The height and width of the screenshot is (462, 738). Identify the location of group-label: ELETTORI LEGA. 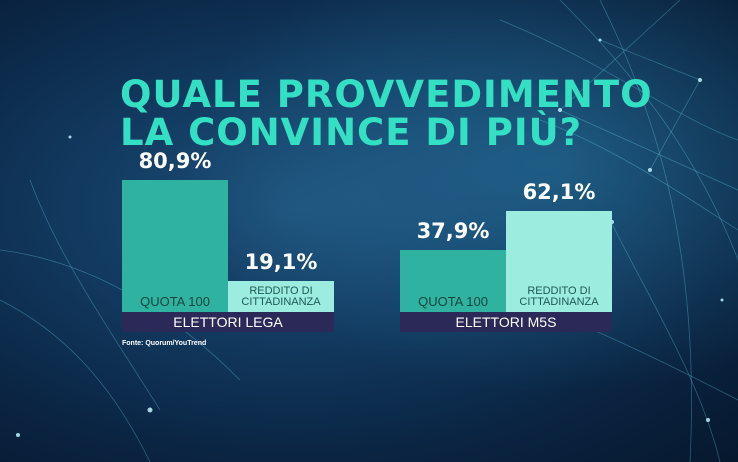
(228, 322).